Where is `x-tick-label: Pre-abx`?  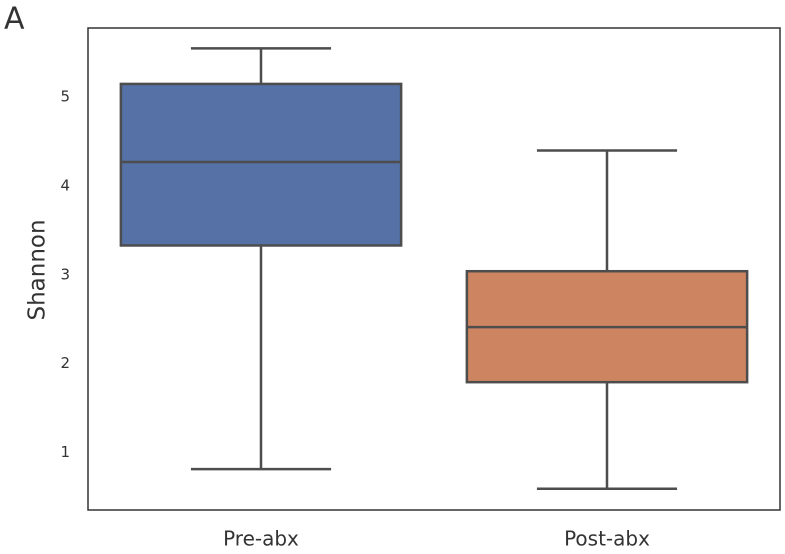 x-tick-label: Pre-abx is located at coordinates (261, 539).